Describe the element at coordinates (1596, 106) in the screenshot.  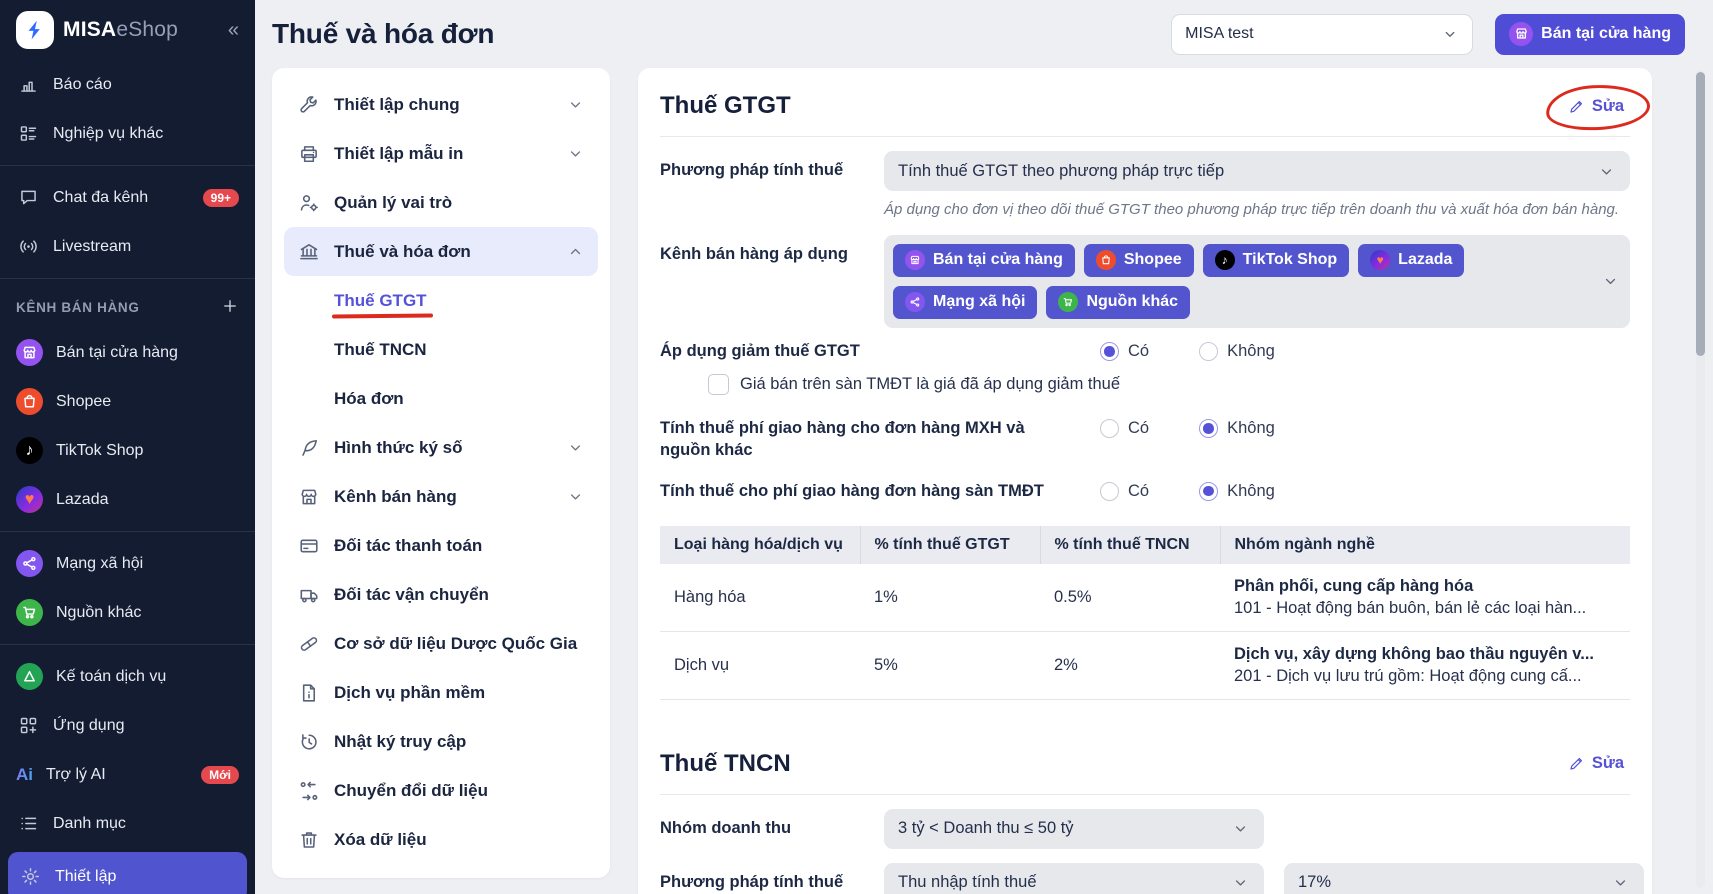
I see `gtgt-edit-button: Sửa` at that location.